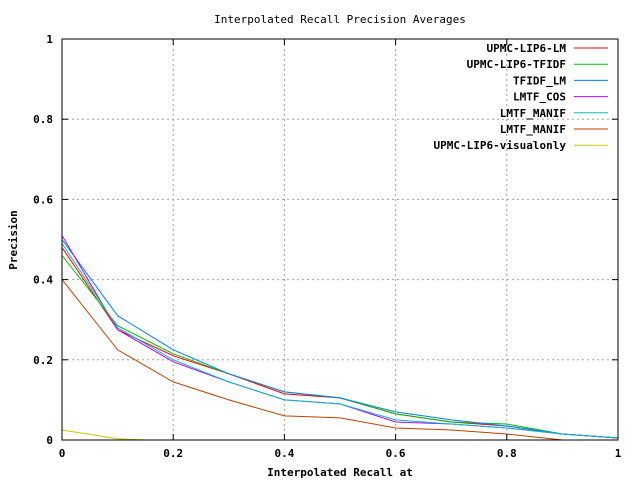 This screenshot has width=640, height=480. What do you see at coordinates (500, 145) in the screenshot?
I see `legend-label: UPMC-LIP6-visualonly` at bounding box center [500, 145].